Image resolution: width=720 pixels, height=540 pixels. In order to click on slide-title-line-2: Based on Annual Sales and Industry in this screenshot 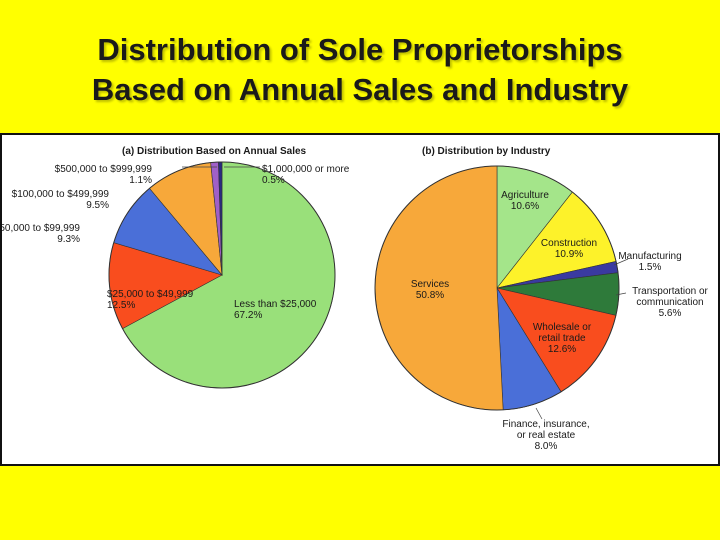, I will do `click(360, 89)`.